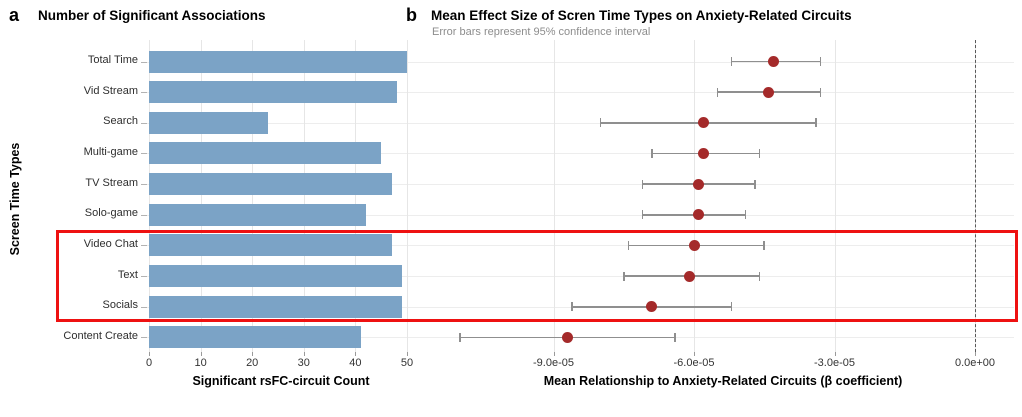  What do you see at coordinates (112, 60) in the screenshot?
I see `row-label: Total Time` at bounding box center [112, 60].